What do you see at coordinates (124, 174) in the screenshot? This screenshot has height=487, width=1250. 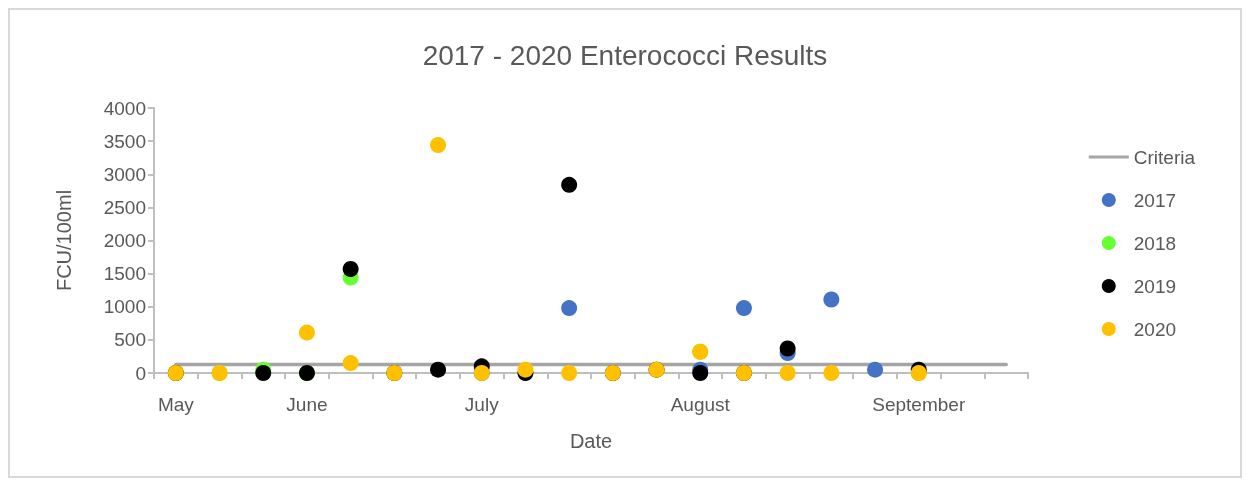 I see `y-tick-label: 3000` at bounding box center [124, 174].